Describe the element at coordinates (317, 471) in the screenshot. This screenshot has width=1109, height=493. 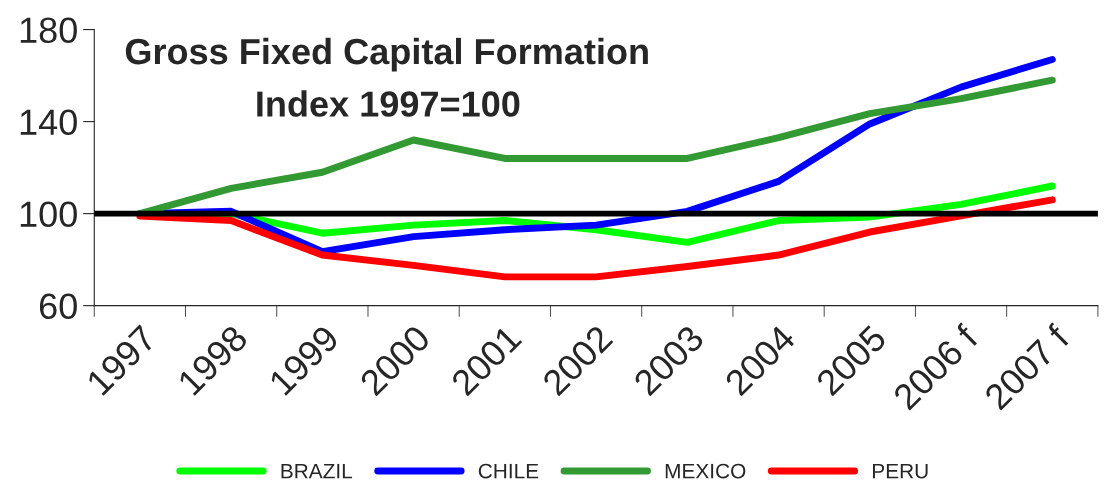
I see `legend-label: BRAZIL` at that location.